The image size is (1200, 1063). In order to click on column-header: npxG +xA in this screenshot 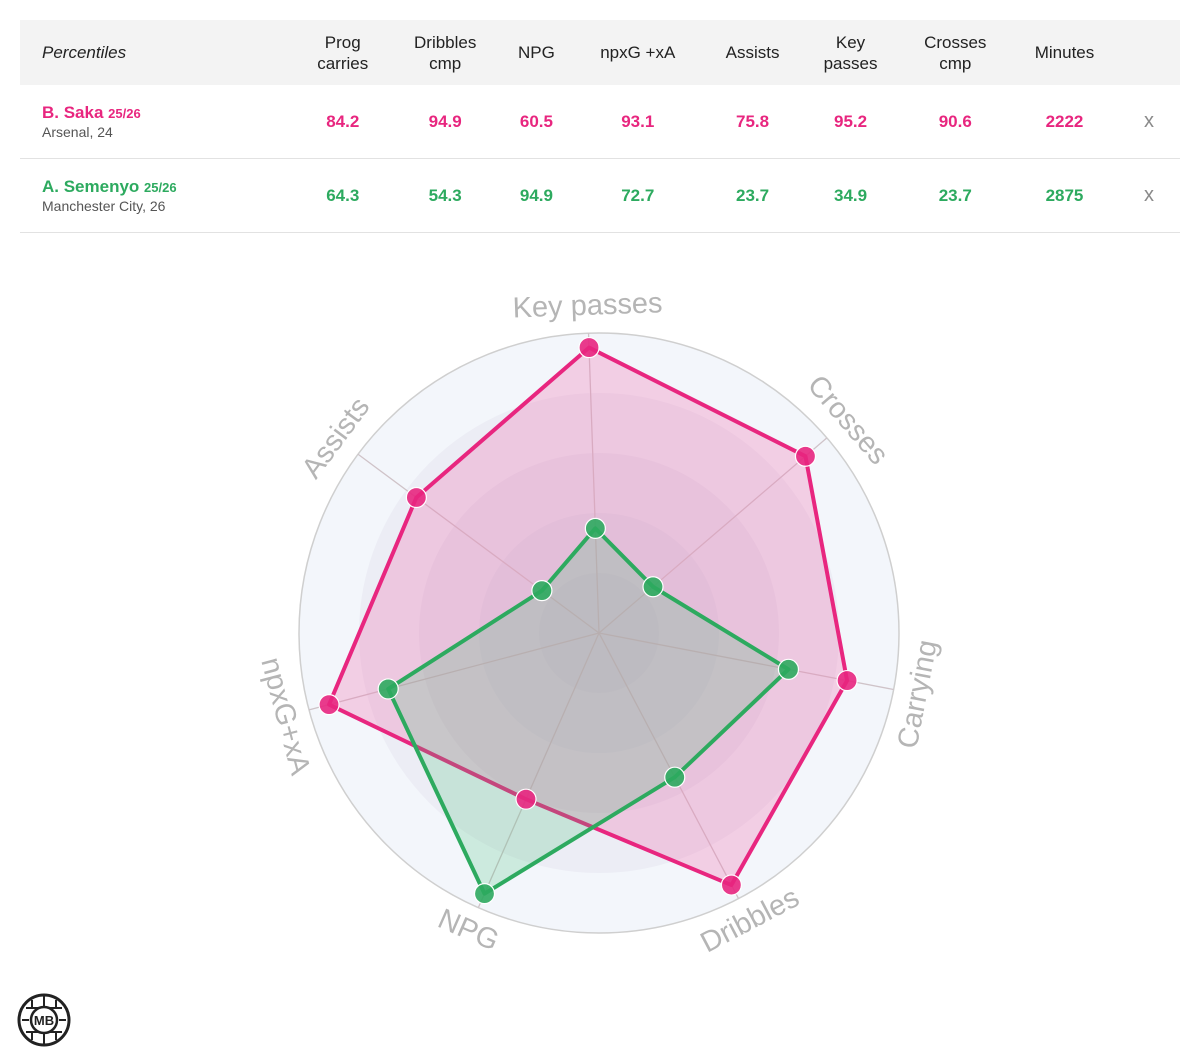, I will do `click(637, 52)`.